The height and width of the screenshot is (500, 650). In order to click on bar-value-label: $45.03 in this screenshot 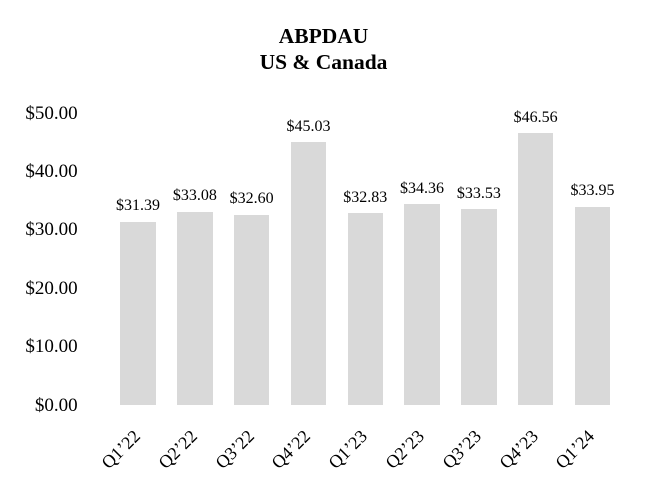, I will do `click(308, 126)`.